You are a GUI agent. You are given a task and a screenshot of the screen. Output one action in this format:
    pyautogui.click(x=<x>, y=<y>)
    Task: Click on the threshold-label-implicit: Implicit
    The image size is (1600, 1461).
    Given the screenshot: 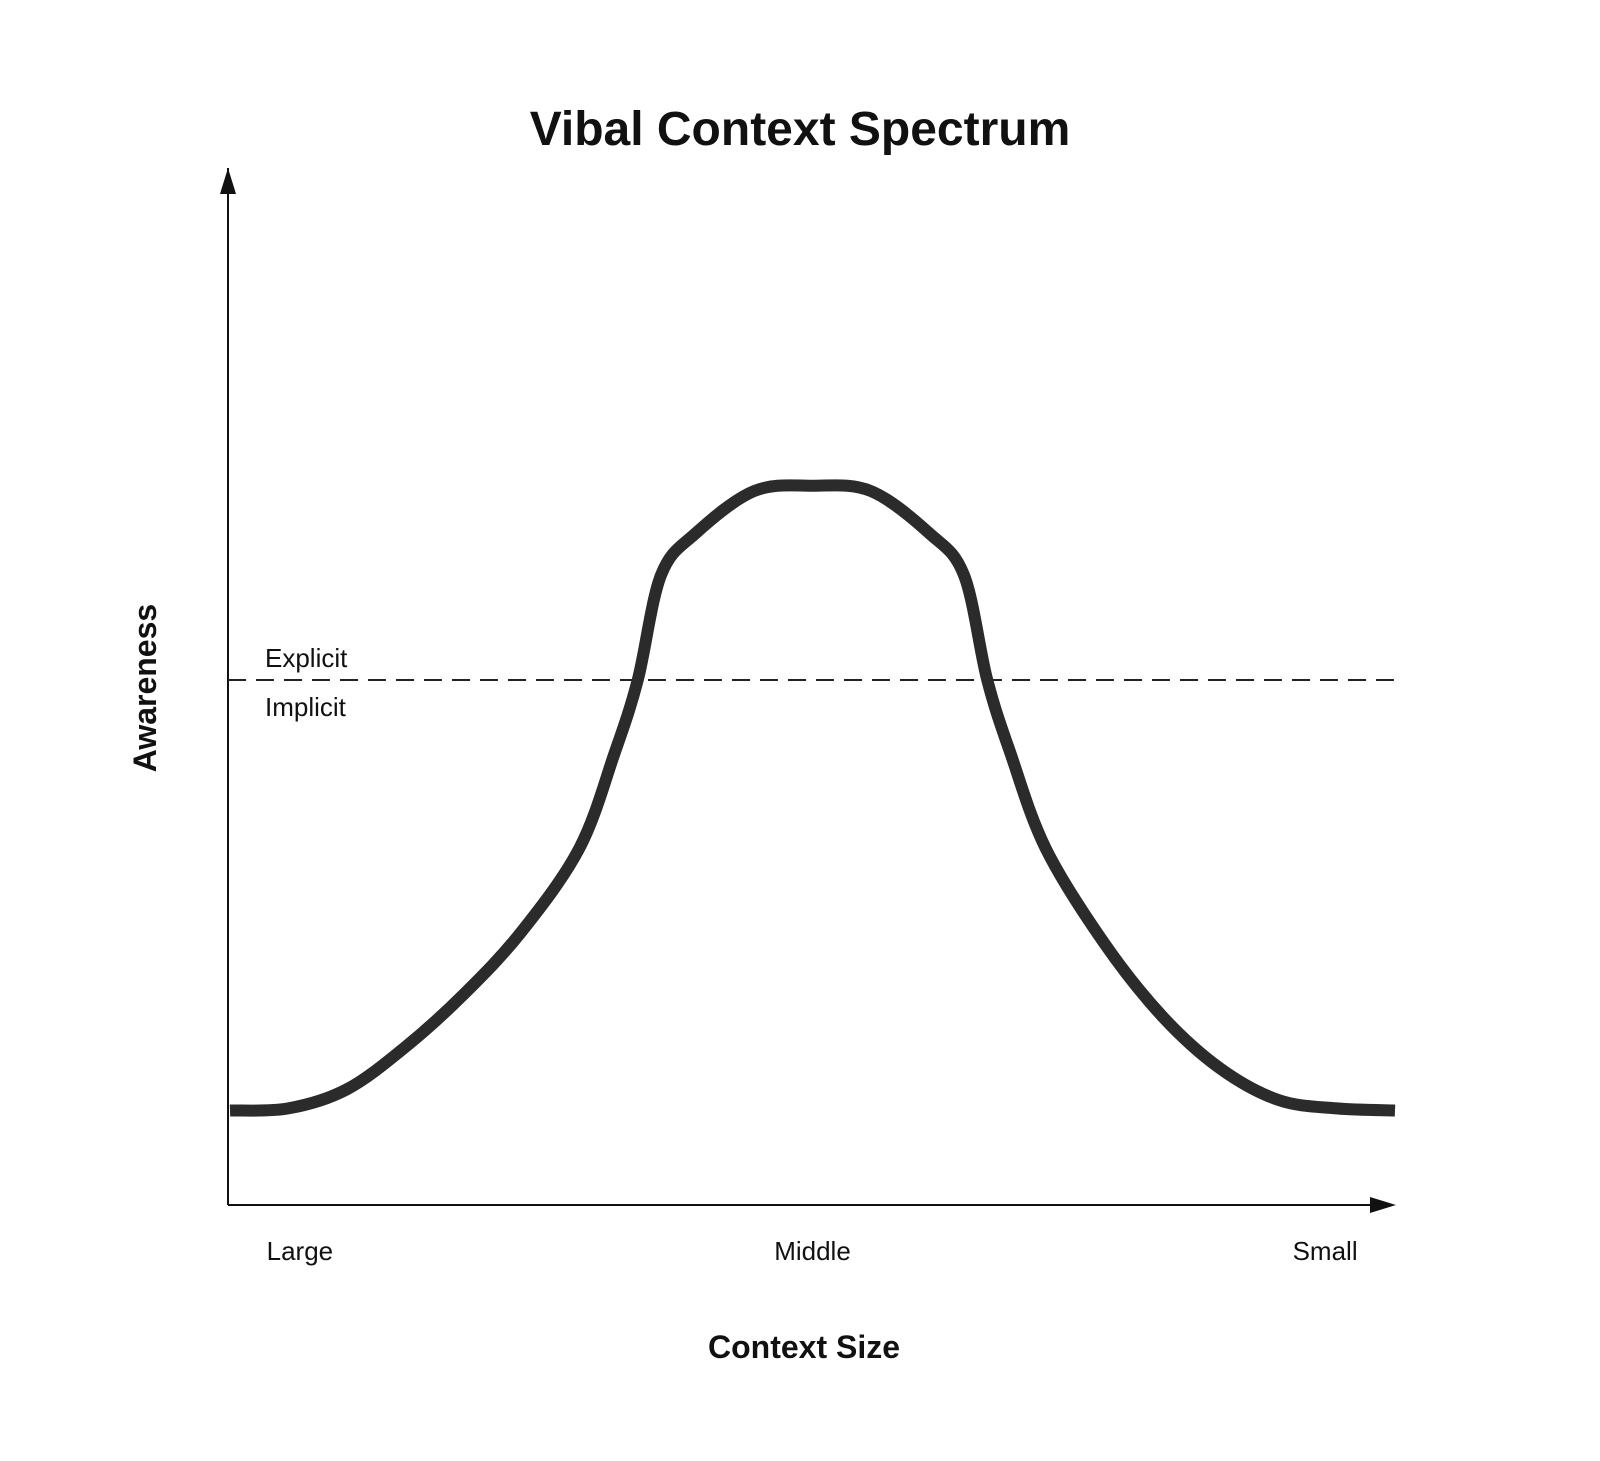 What is the action you would take?
    pyautogui.click(x=306, y=707)
    